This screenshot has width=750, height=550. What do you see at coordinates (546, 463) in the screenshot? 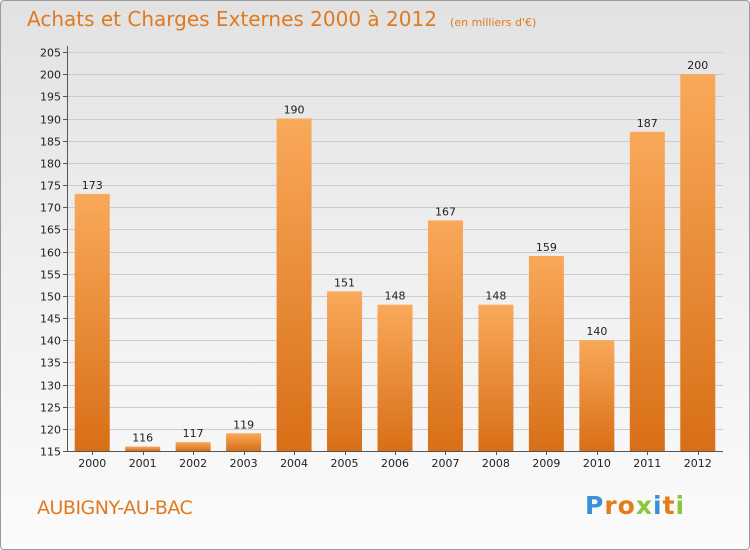
I see `x-tick-label: 2009` at bounding box center [546, 463].